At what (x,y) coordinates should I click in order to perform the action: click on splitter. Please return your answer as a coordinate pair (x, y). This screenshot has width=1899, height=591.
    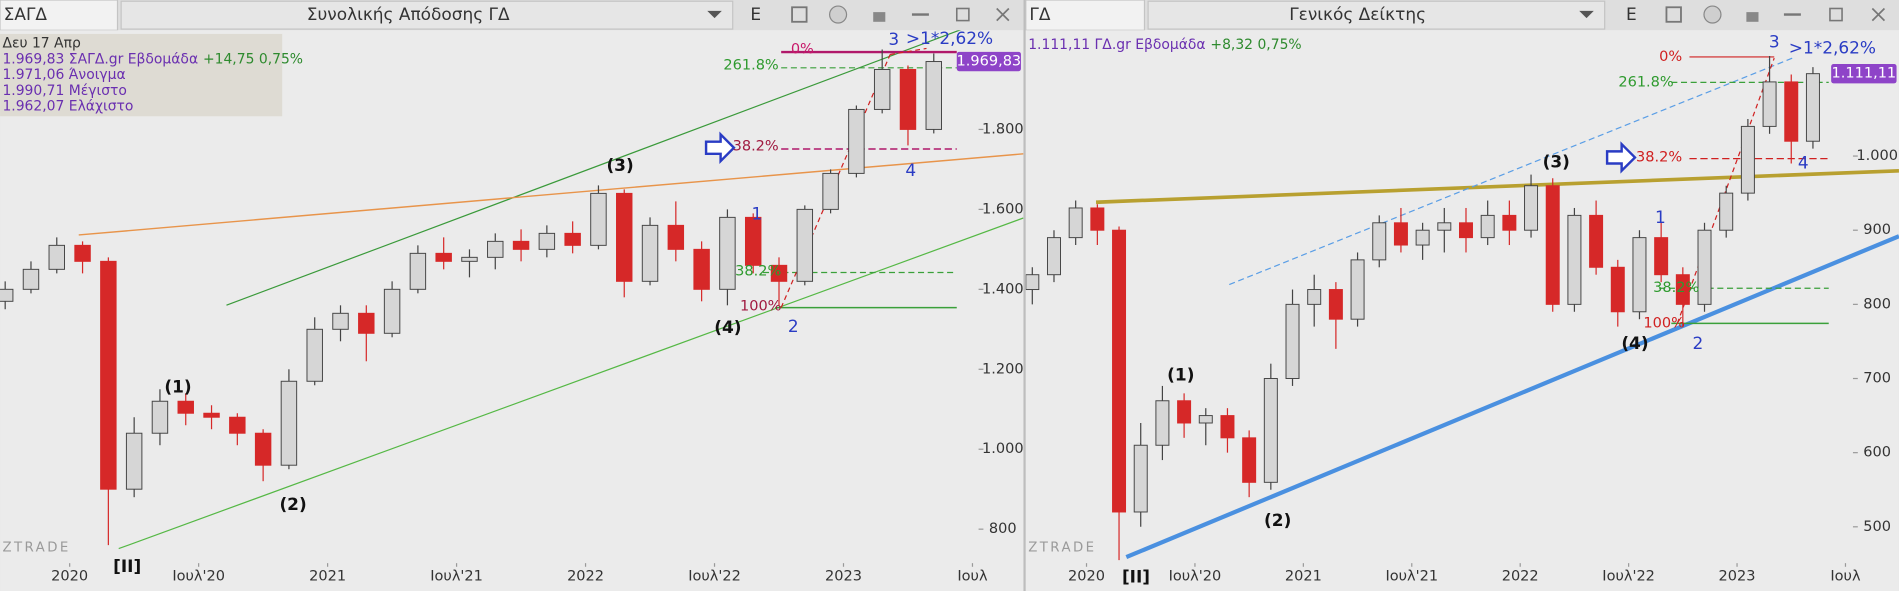
    Looking at the image, I should click on (1024, 295).